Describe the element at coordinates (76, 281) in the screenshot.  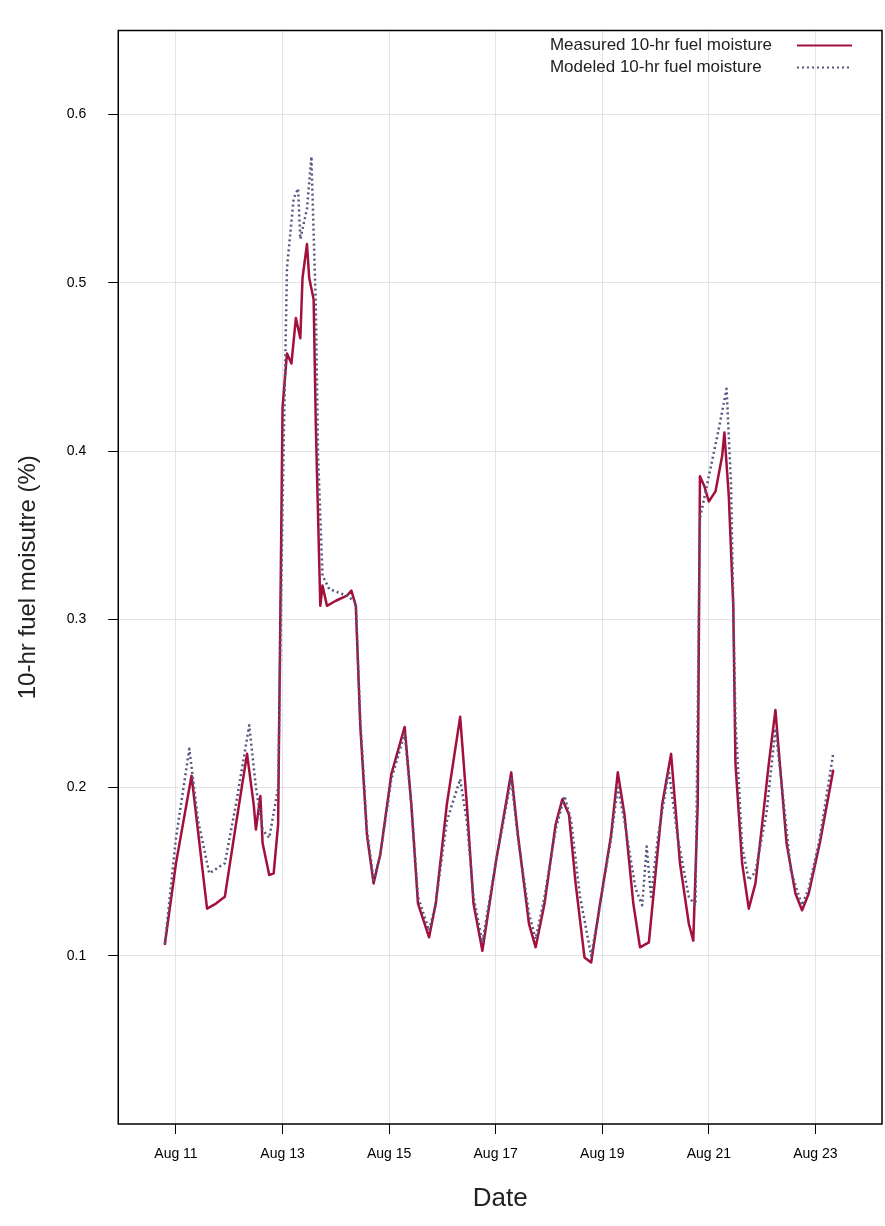
I see `y-tick-label: 0.5` at that location.